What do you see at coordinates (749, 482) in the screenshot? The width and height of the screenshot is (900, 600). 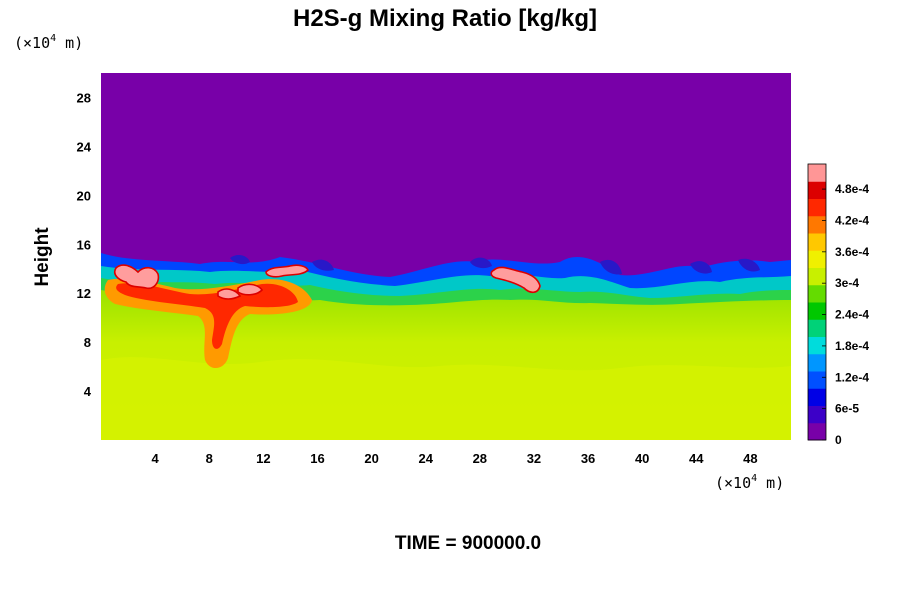 I see `x-unit-label: (×104 m)` at bounding box center [749, 482].